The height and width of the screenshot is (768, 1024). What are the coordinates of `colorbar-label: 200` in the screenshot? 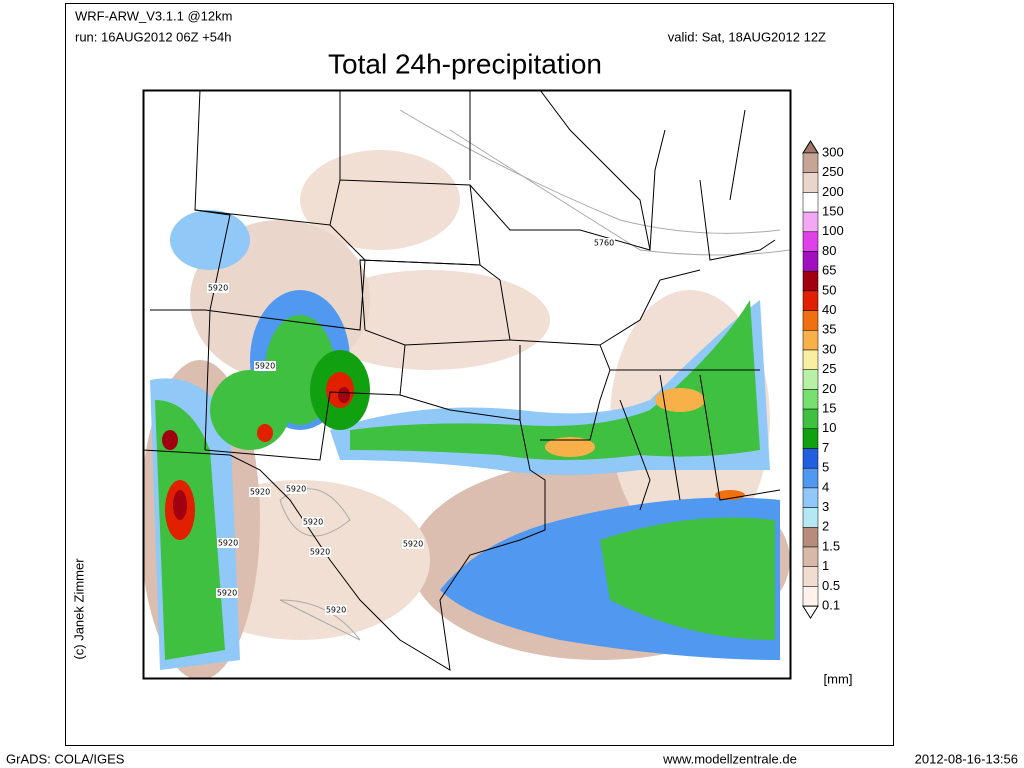 It's located at (833, 191).